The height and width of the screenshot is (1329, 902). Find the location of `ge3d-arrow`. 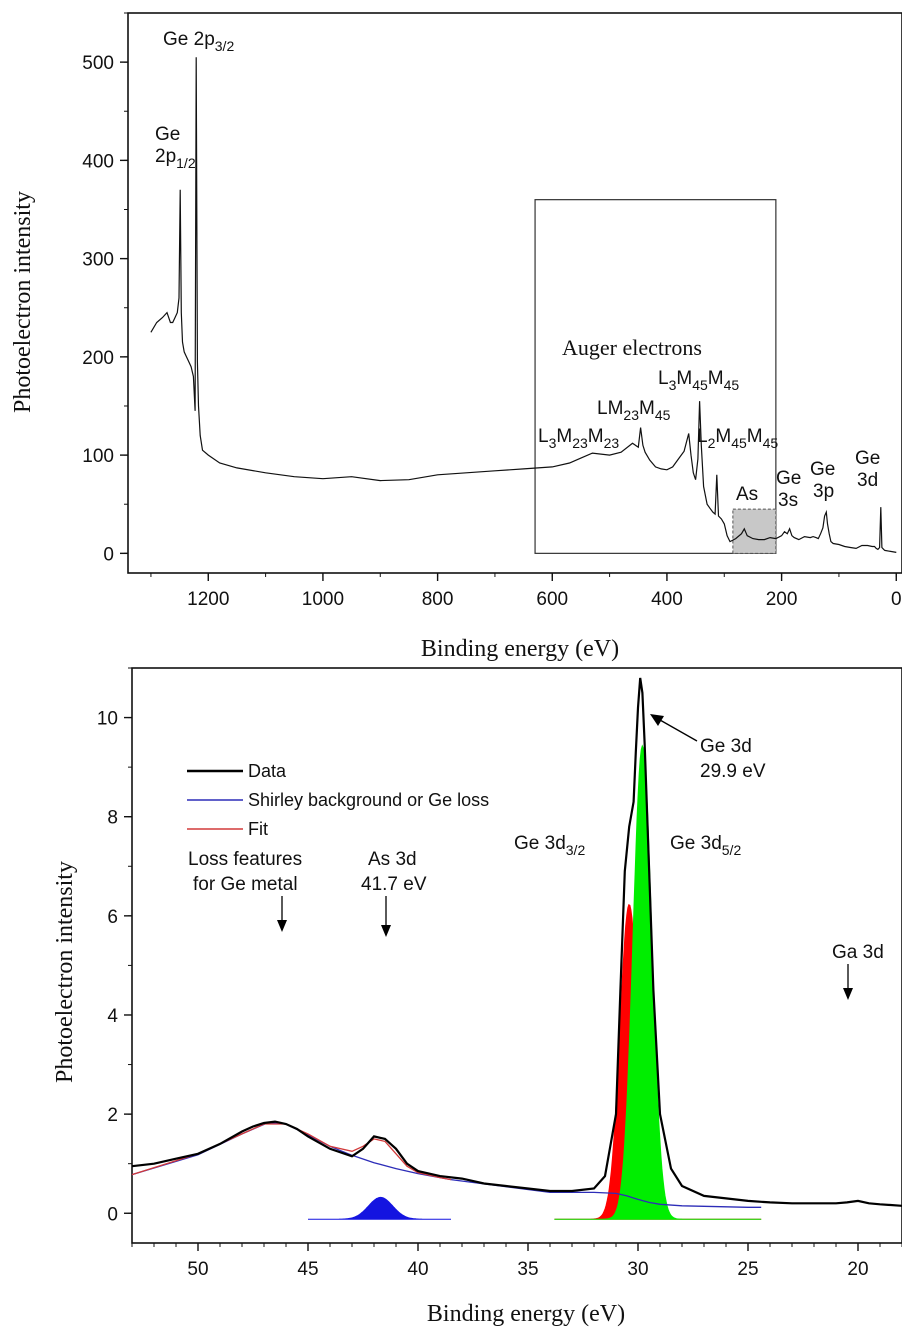

ge3d-arrow is located at coordinates (678, 730).